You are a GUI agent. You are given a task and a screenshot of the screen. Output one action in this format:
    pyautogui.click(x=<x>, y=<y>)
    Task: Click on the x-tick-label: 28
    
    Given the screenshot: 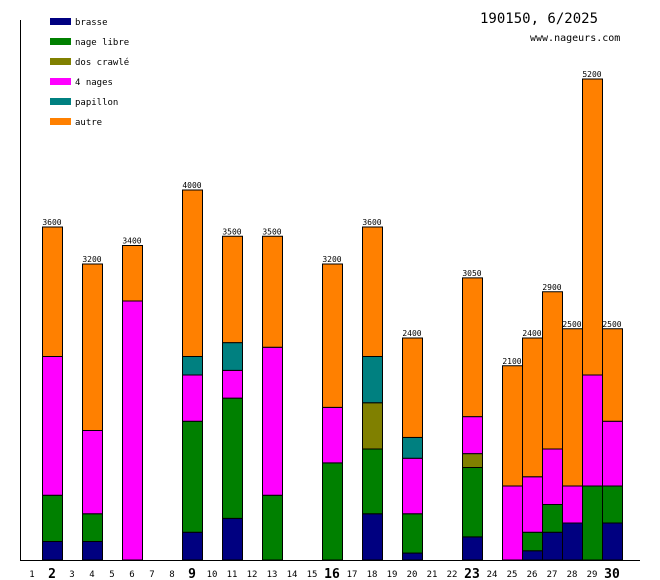 What is the action you would take?
    pyautogui.click(x=572, y=575)
    